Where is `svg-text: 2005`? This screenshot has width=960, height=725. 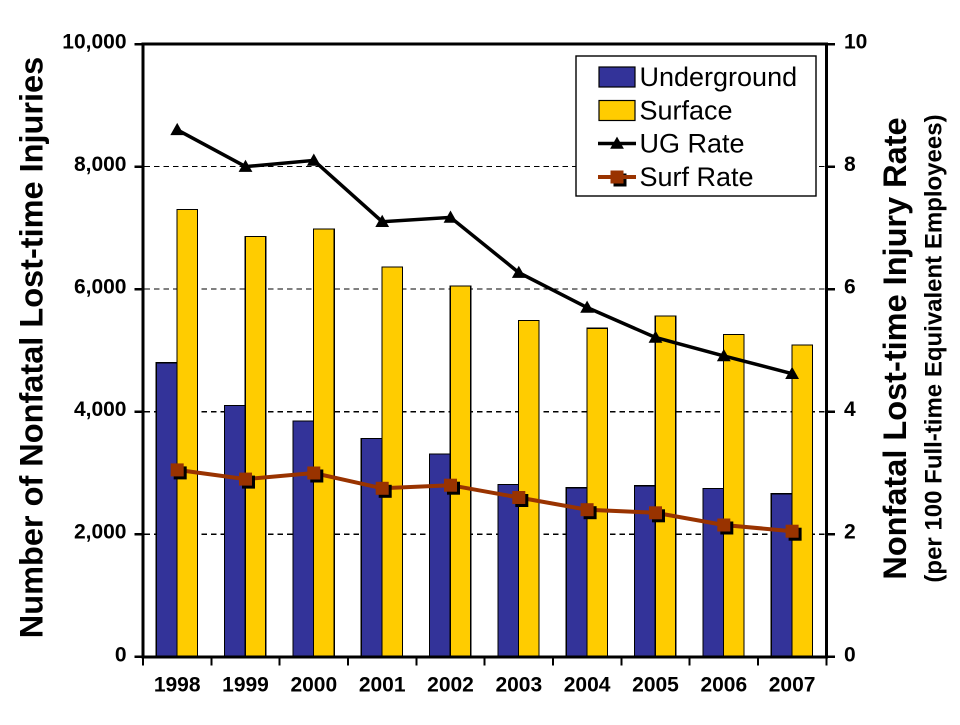 svg-text: 2005 is located at coordinates (655, 685).